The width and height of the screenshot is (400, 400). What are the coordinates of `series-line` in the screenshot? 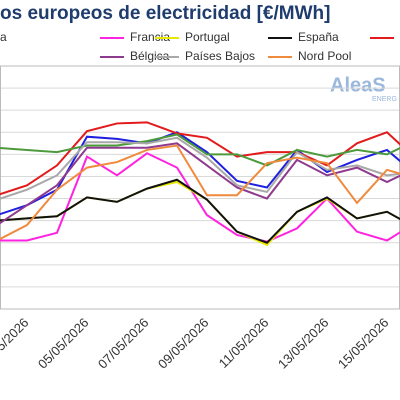 It's located at (200, 150).